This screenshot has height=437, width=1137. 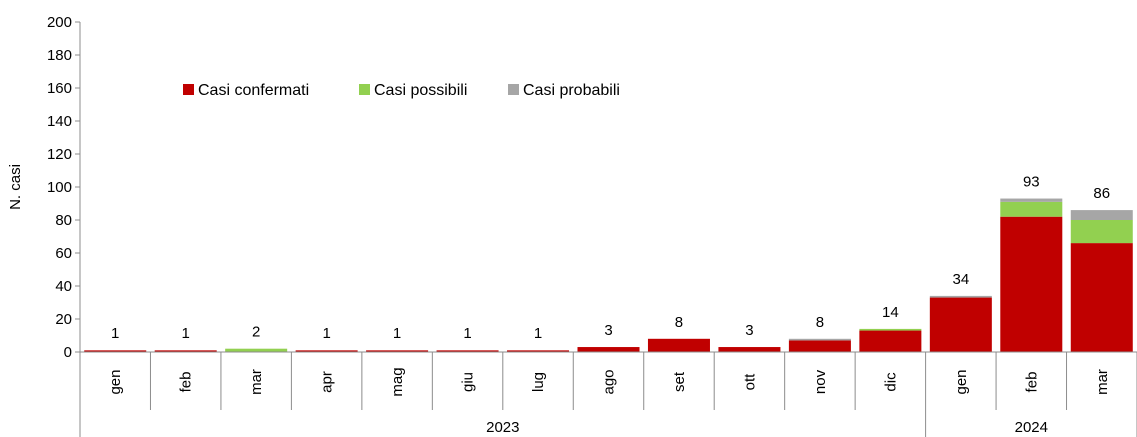 What do you see at coordinates (571, 90) in the screenshot?
I see `legend-label: Casi probabili` at bounding box center [571, 90].